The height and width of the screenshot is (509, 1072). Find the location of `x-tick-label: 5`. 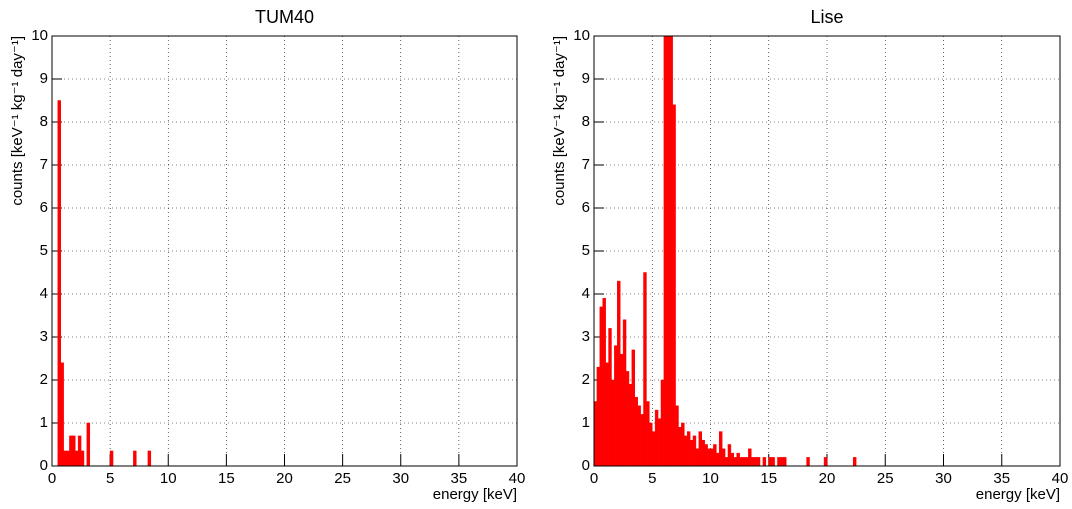

x-tick-label: 5 is located at coordinates (652, 478).